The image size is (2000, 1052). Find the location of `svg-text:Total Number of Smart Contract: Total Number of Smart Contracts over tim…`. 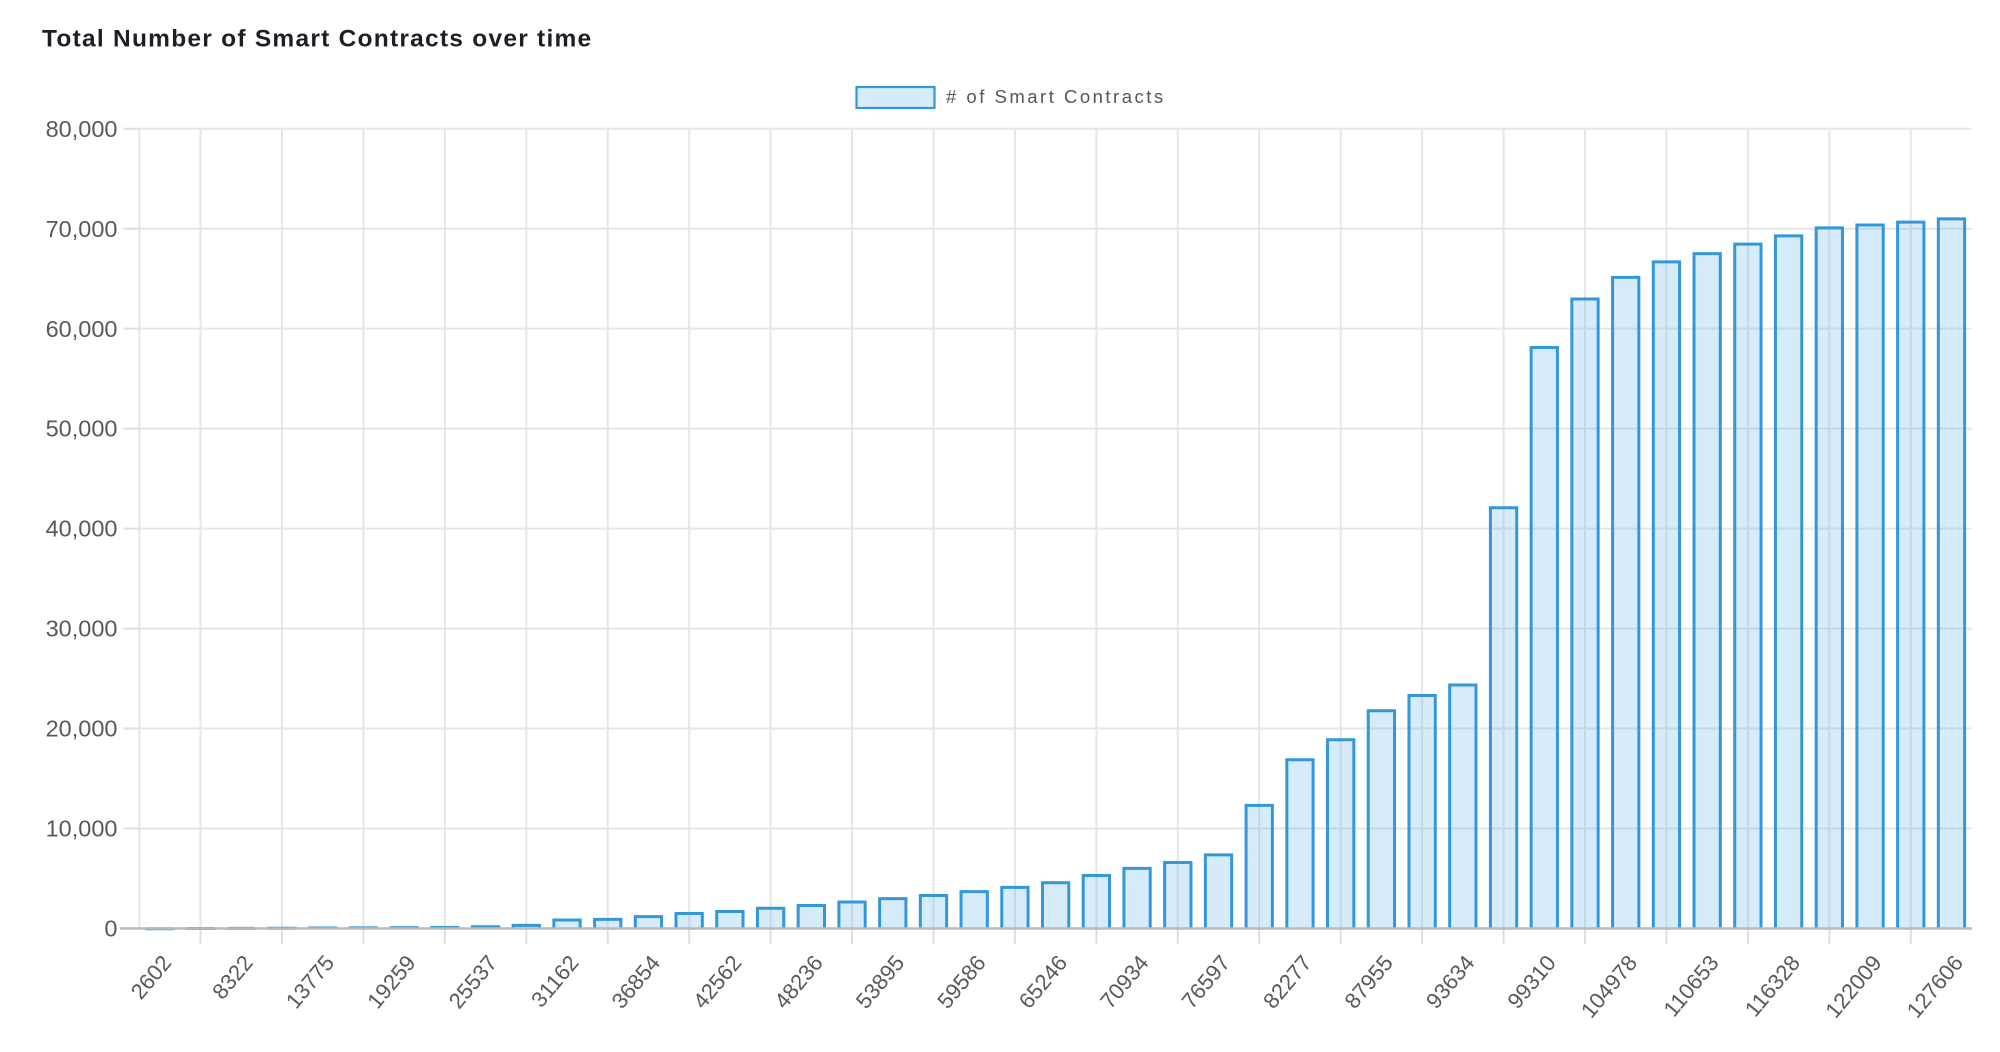

svg-text:Total Number of Smart Contract: Total Number of Smart Contracts over tim… is located at coordinates (317, 39).